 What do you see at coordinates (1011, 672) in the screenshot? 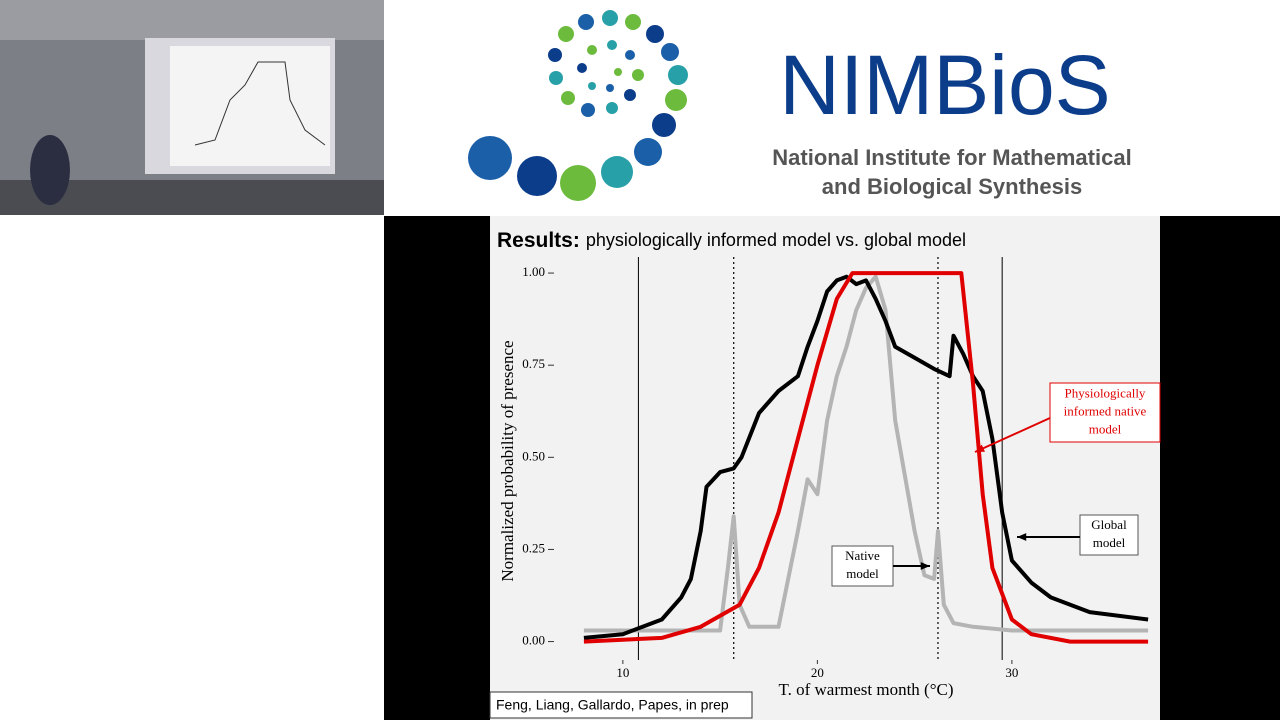
I see `x-tick-label: 30` at bounding box center [1011, 672].